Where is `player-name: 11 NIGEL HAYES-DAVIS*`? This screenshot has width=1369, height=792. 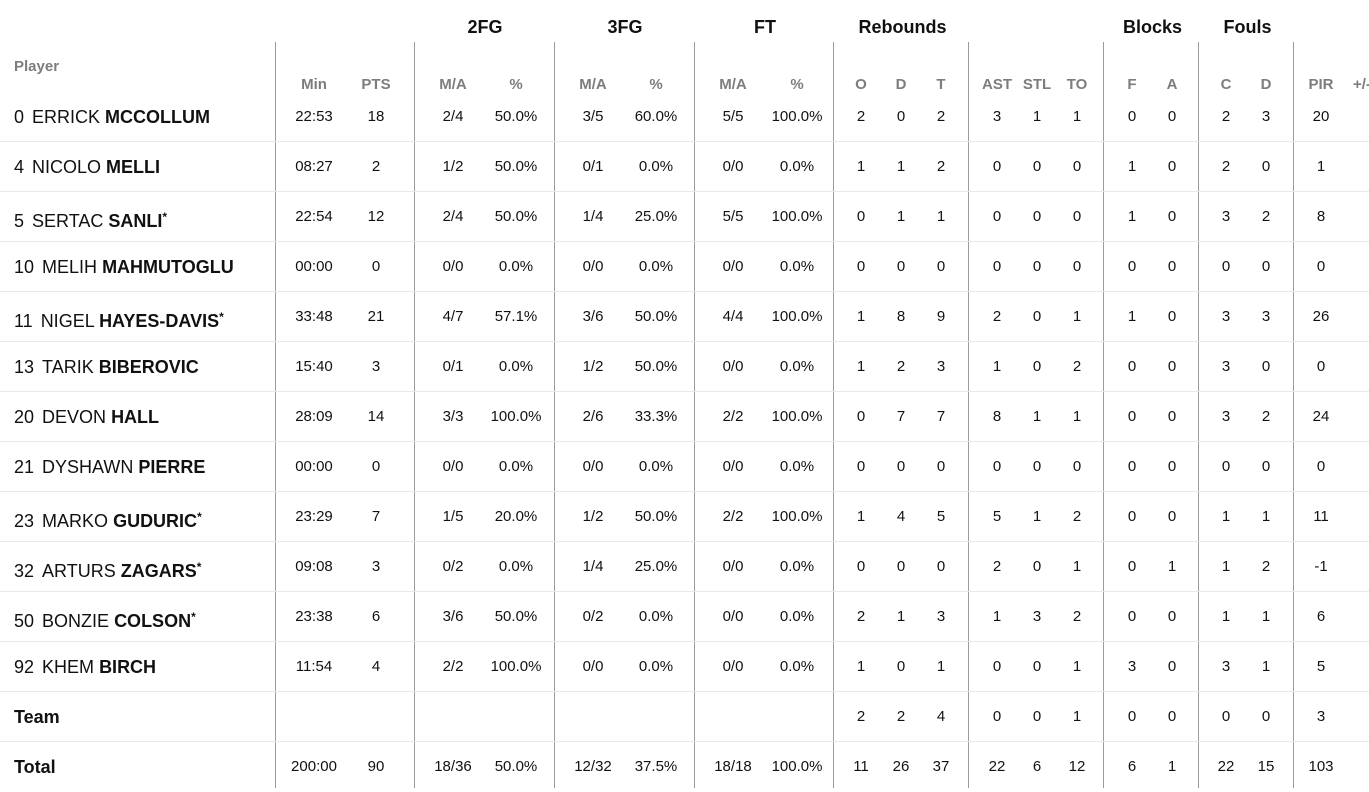
player-name: 11 NIGEL HAYES-DAVIS* is located at coordinates (119, 317).